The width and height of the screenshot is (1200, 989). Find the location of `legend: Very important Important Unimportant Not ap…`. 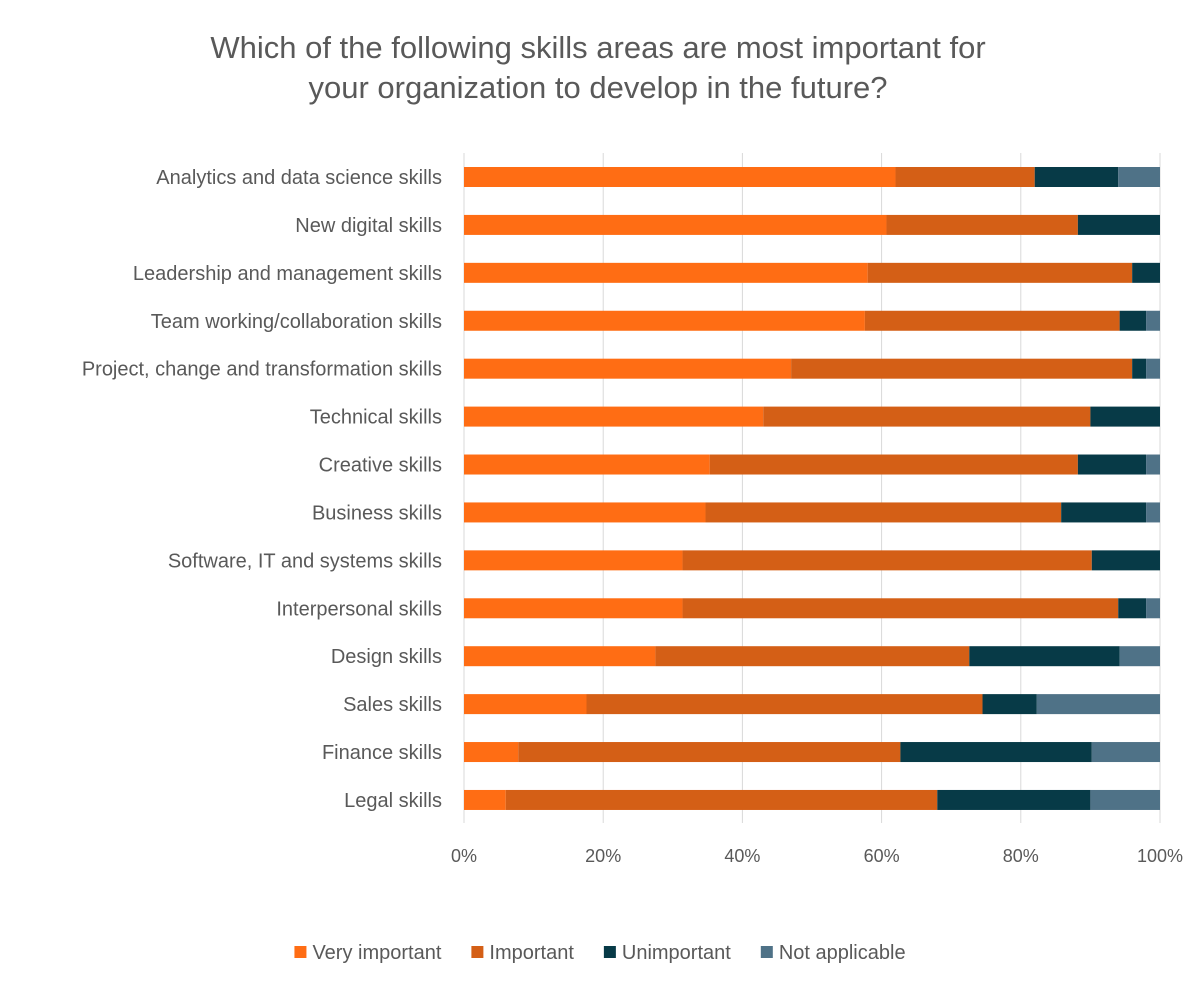

legend: Very important Important Unimportant Not ap… is located at coordinates (600, 953).